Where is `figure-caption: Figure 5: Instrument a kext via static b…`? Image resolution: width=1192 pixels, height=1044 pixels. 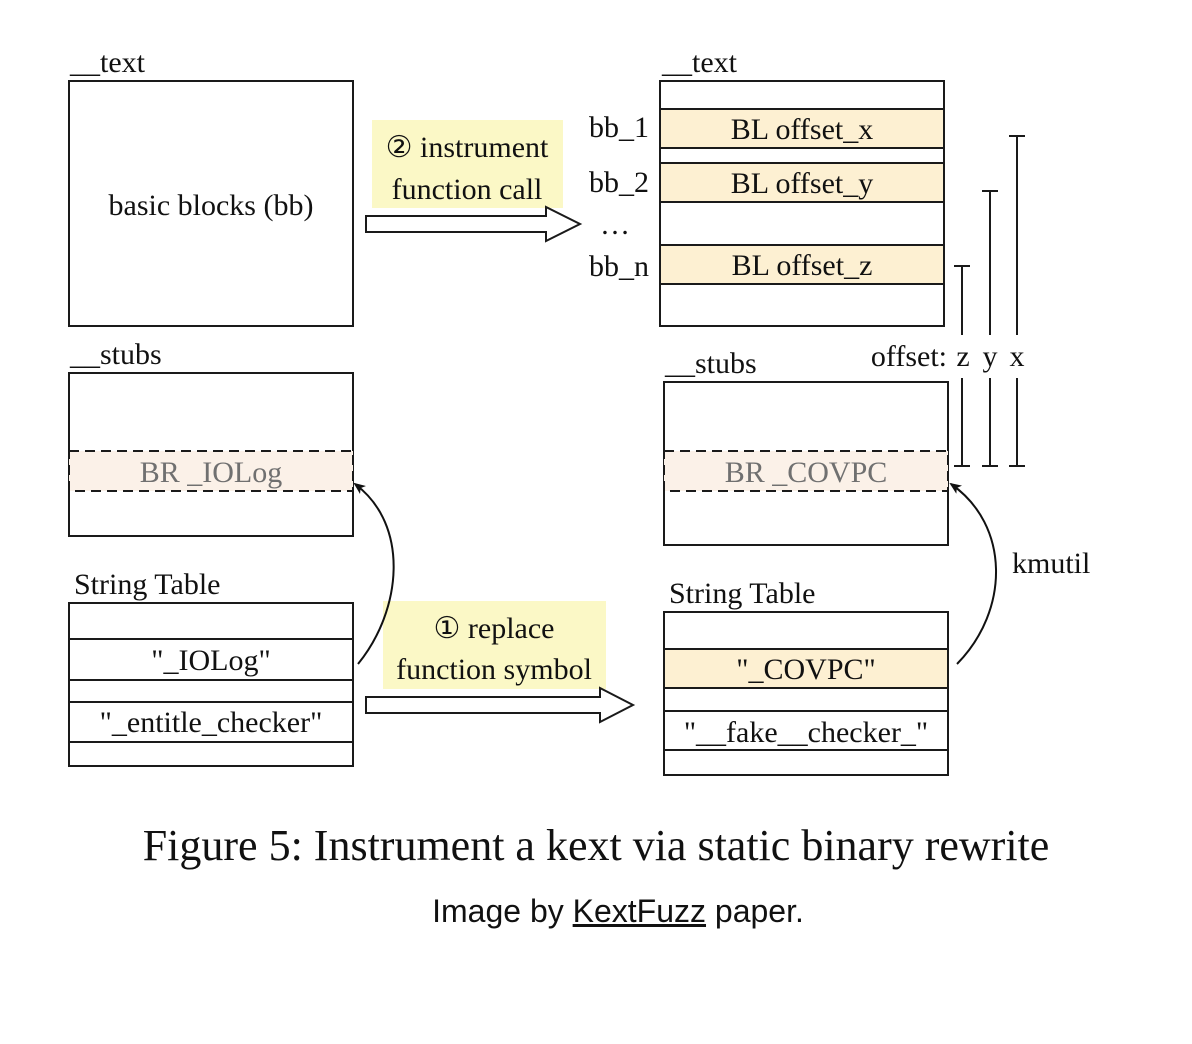
figure-caption: Figure 5: Instrument a kext via static b… is located at coordinates (596, 845).